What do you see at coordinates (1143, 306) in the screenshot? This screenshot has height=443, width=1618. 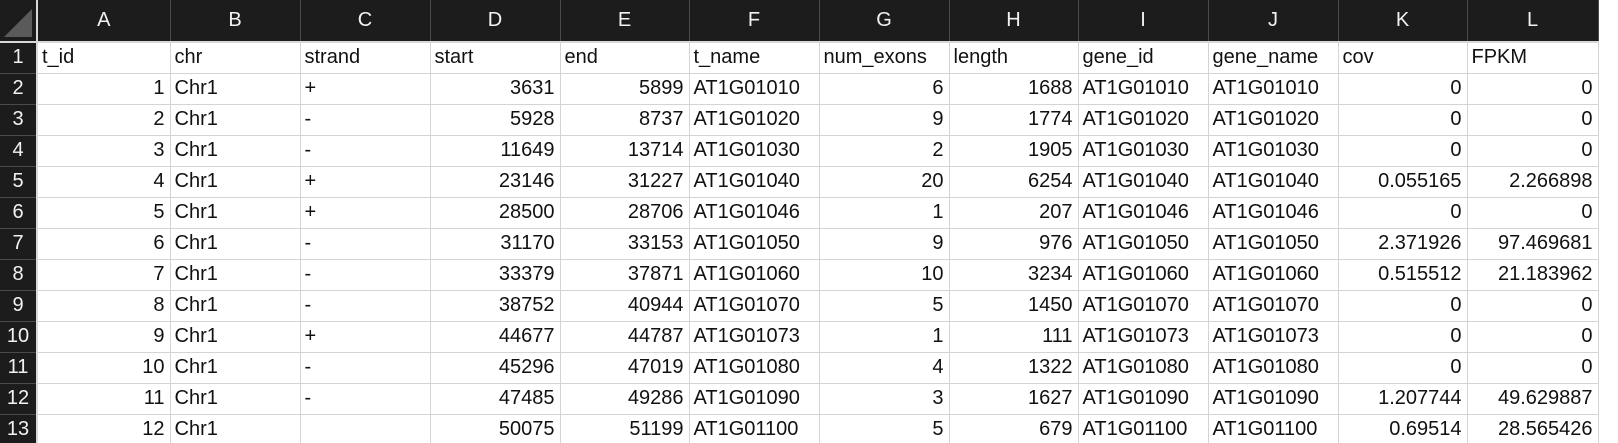 I see `cell-i9: AT1G01070` at bounding box center [1143, 306].